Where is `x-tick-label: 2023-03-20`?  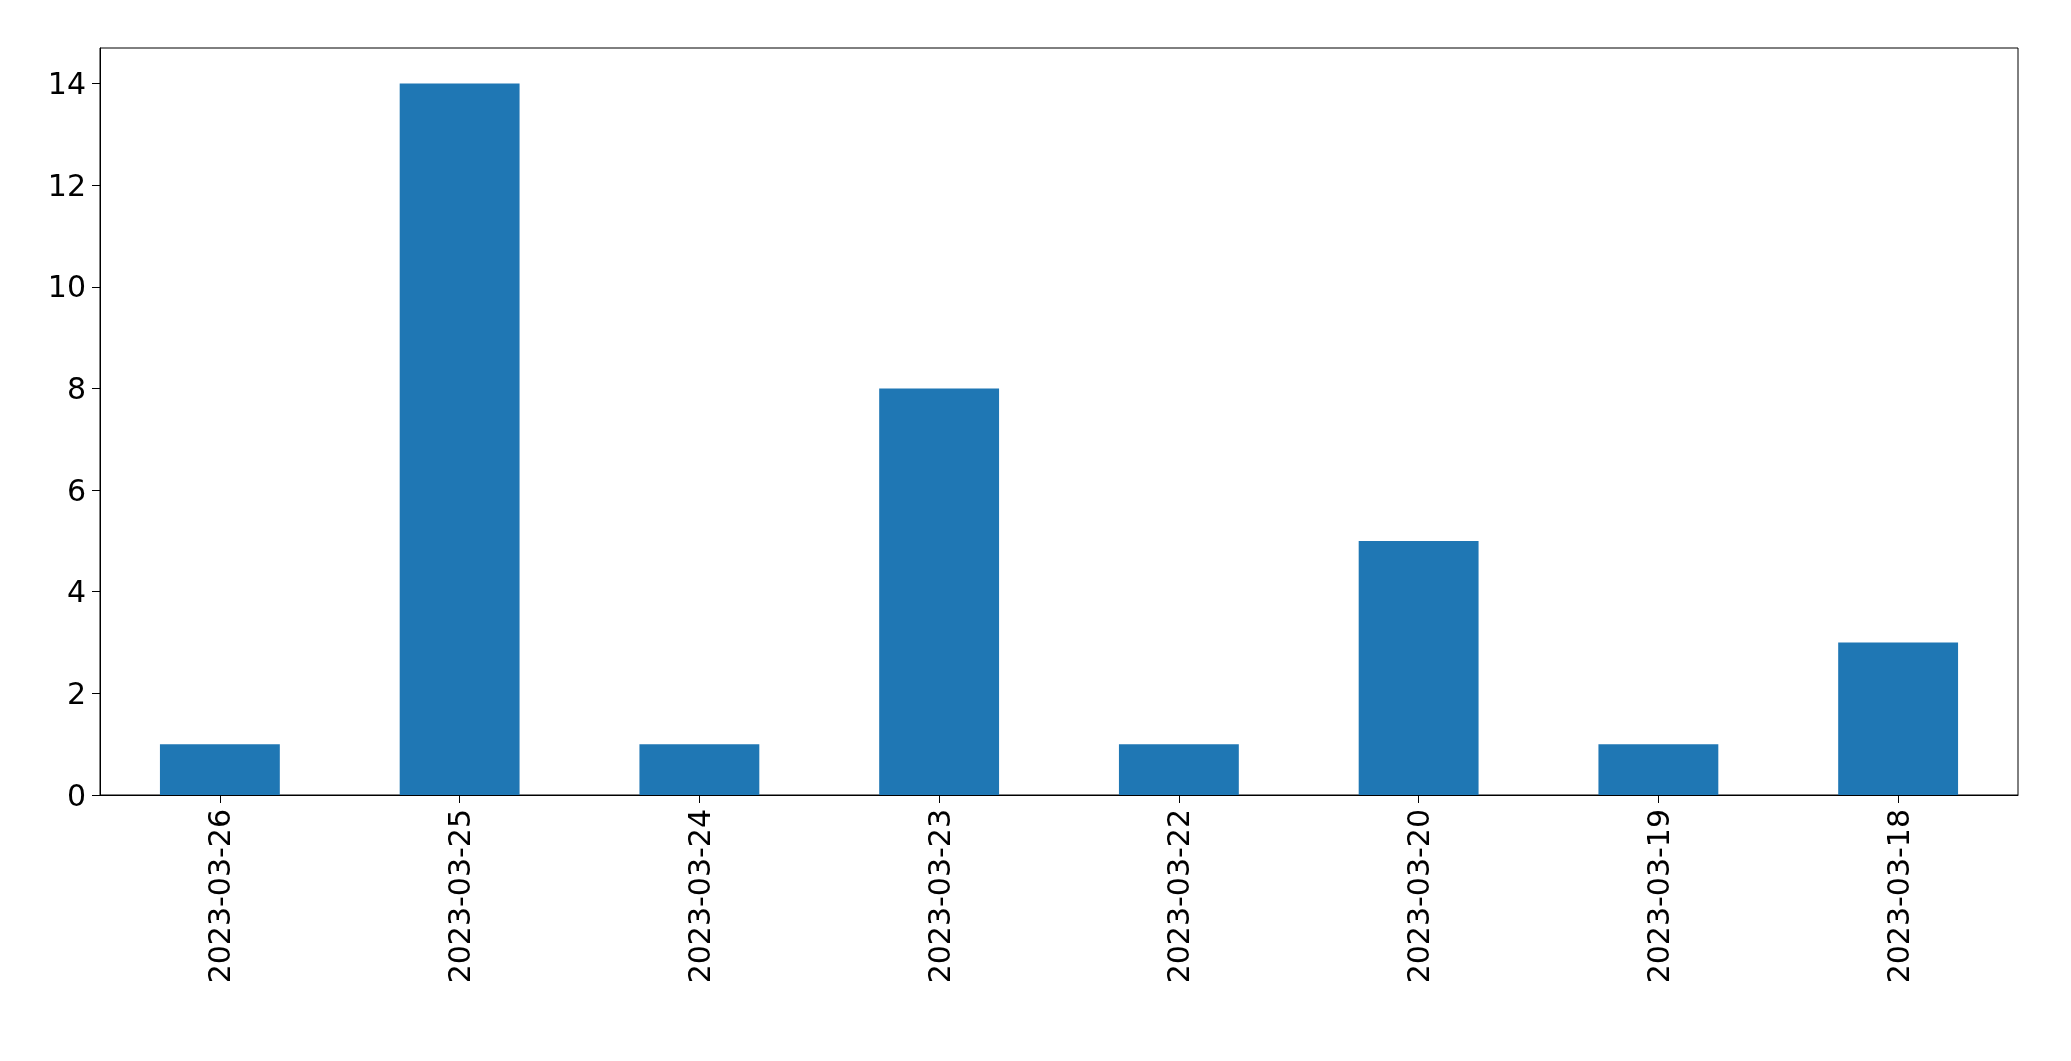
x-tick-label: 2023-03-20 is located at coordinates (1419, 896).